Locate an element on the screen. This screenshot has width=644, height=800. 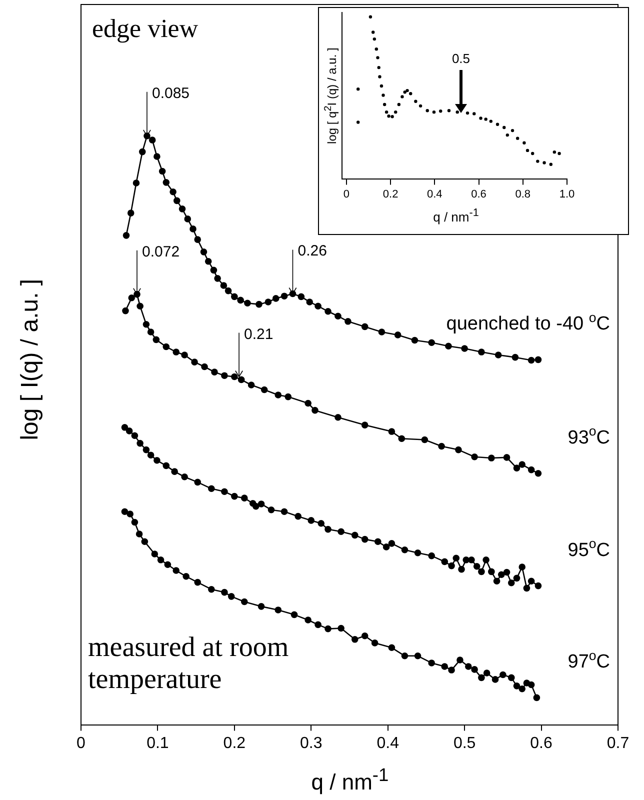
x-tick-label: 0 is located at coordinates (346, 194).